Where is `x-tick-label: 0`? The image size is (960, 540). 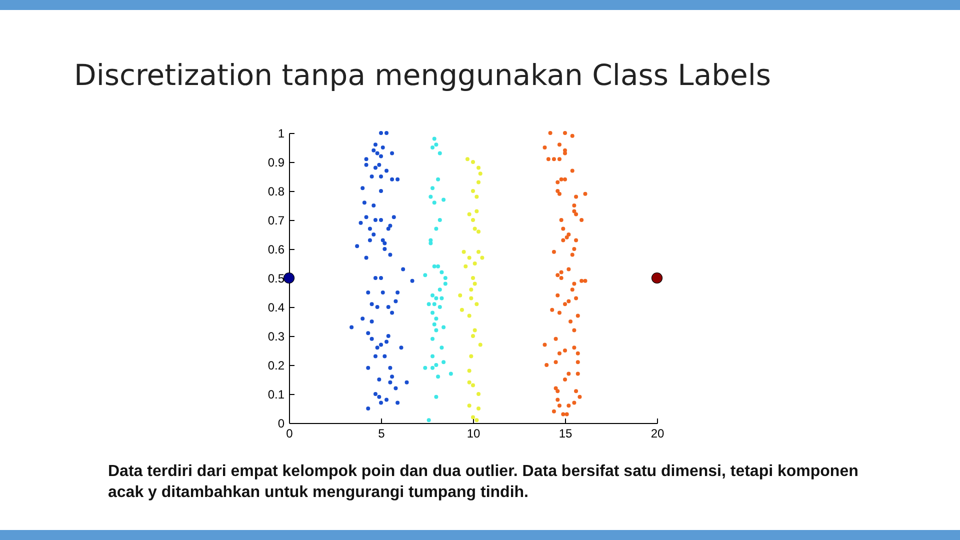 x-tick-label: 0 is located at coordinates (290, 433).